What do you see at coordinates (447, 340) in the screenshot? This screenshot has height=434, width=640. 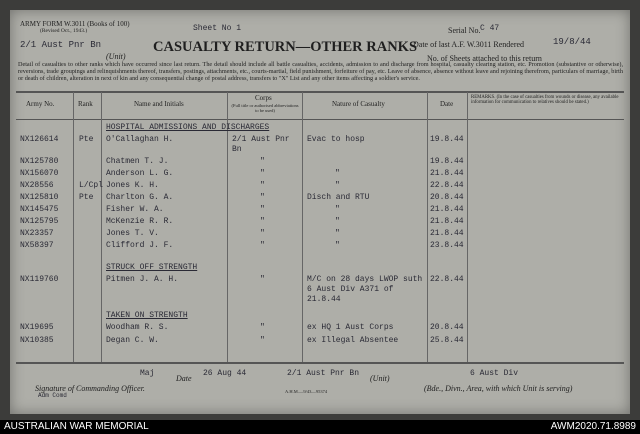 I see `cell-date: 25.8.44` at bounding box center [447, 340].